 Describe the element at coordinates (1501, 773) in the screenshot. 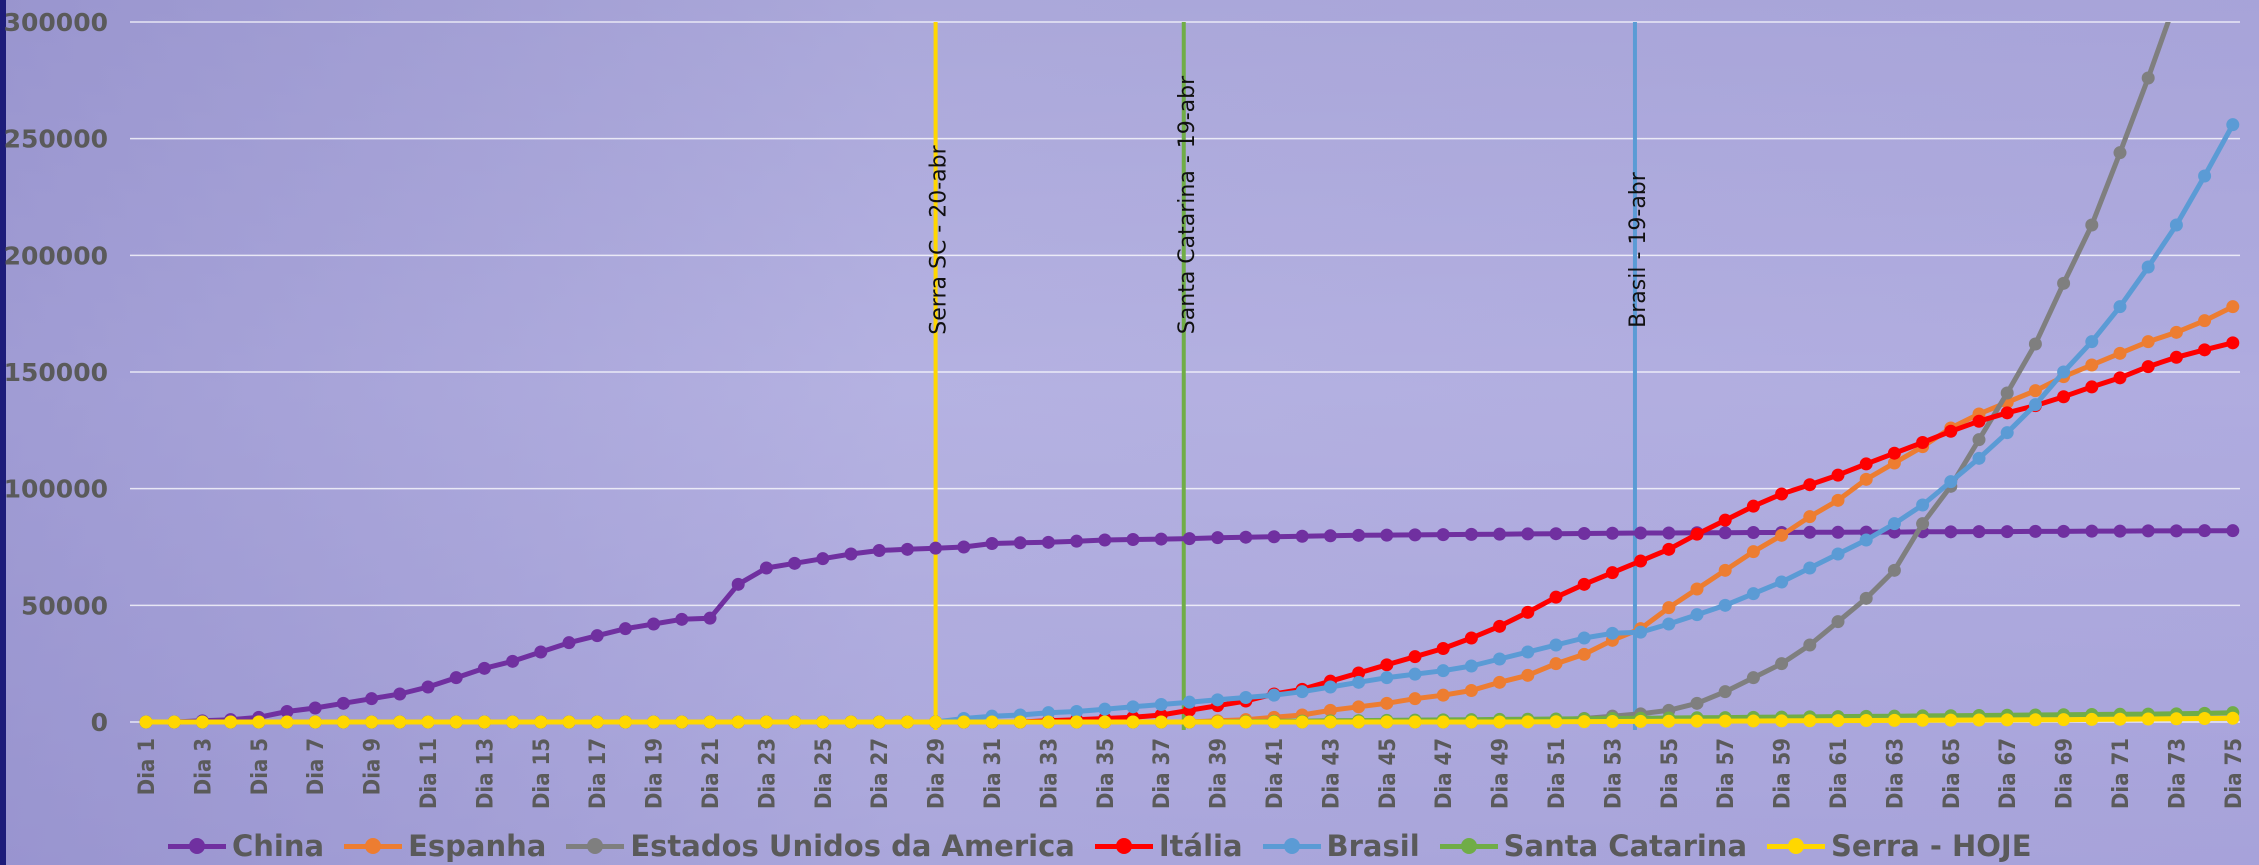

I see `x-tick-label: Dia 49` at that location.